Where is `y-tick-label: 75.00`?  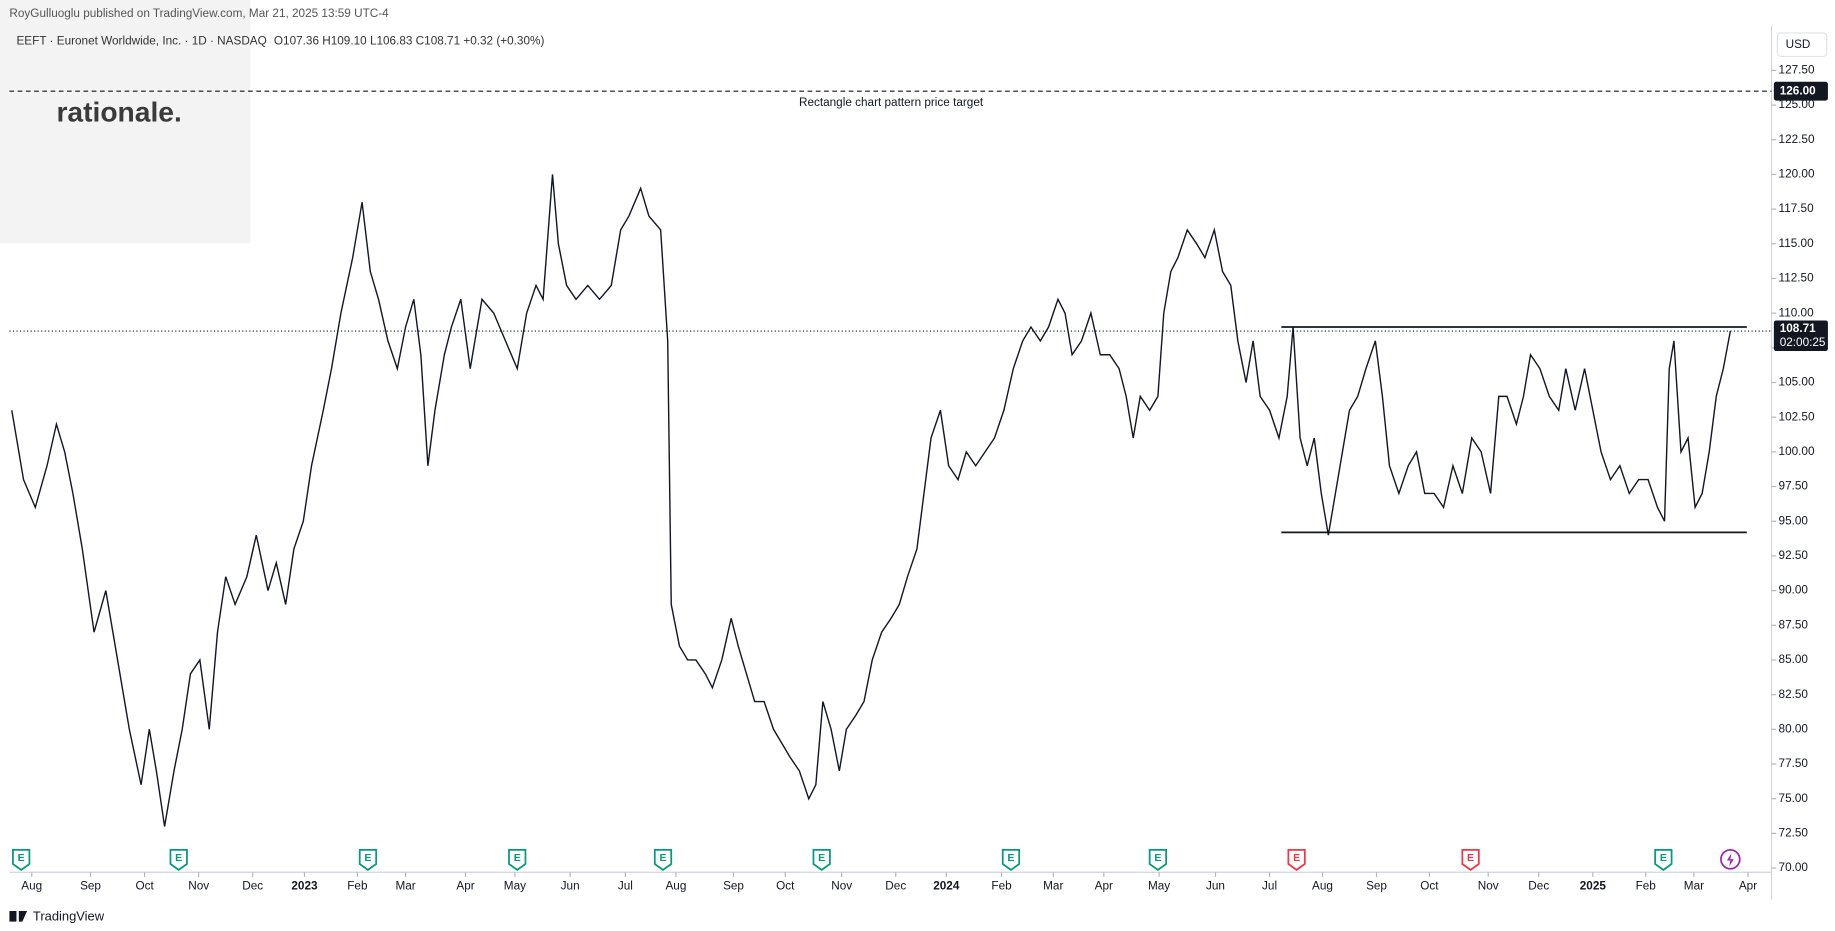
y-tick-label: 75.00 is located at coordinates (1794, 798).